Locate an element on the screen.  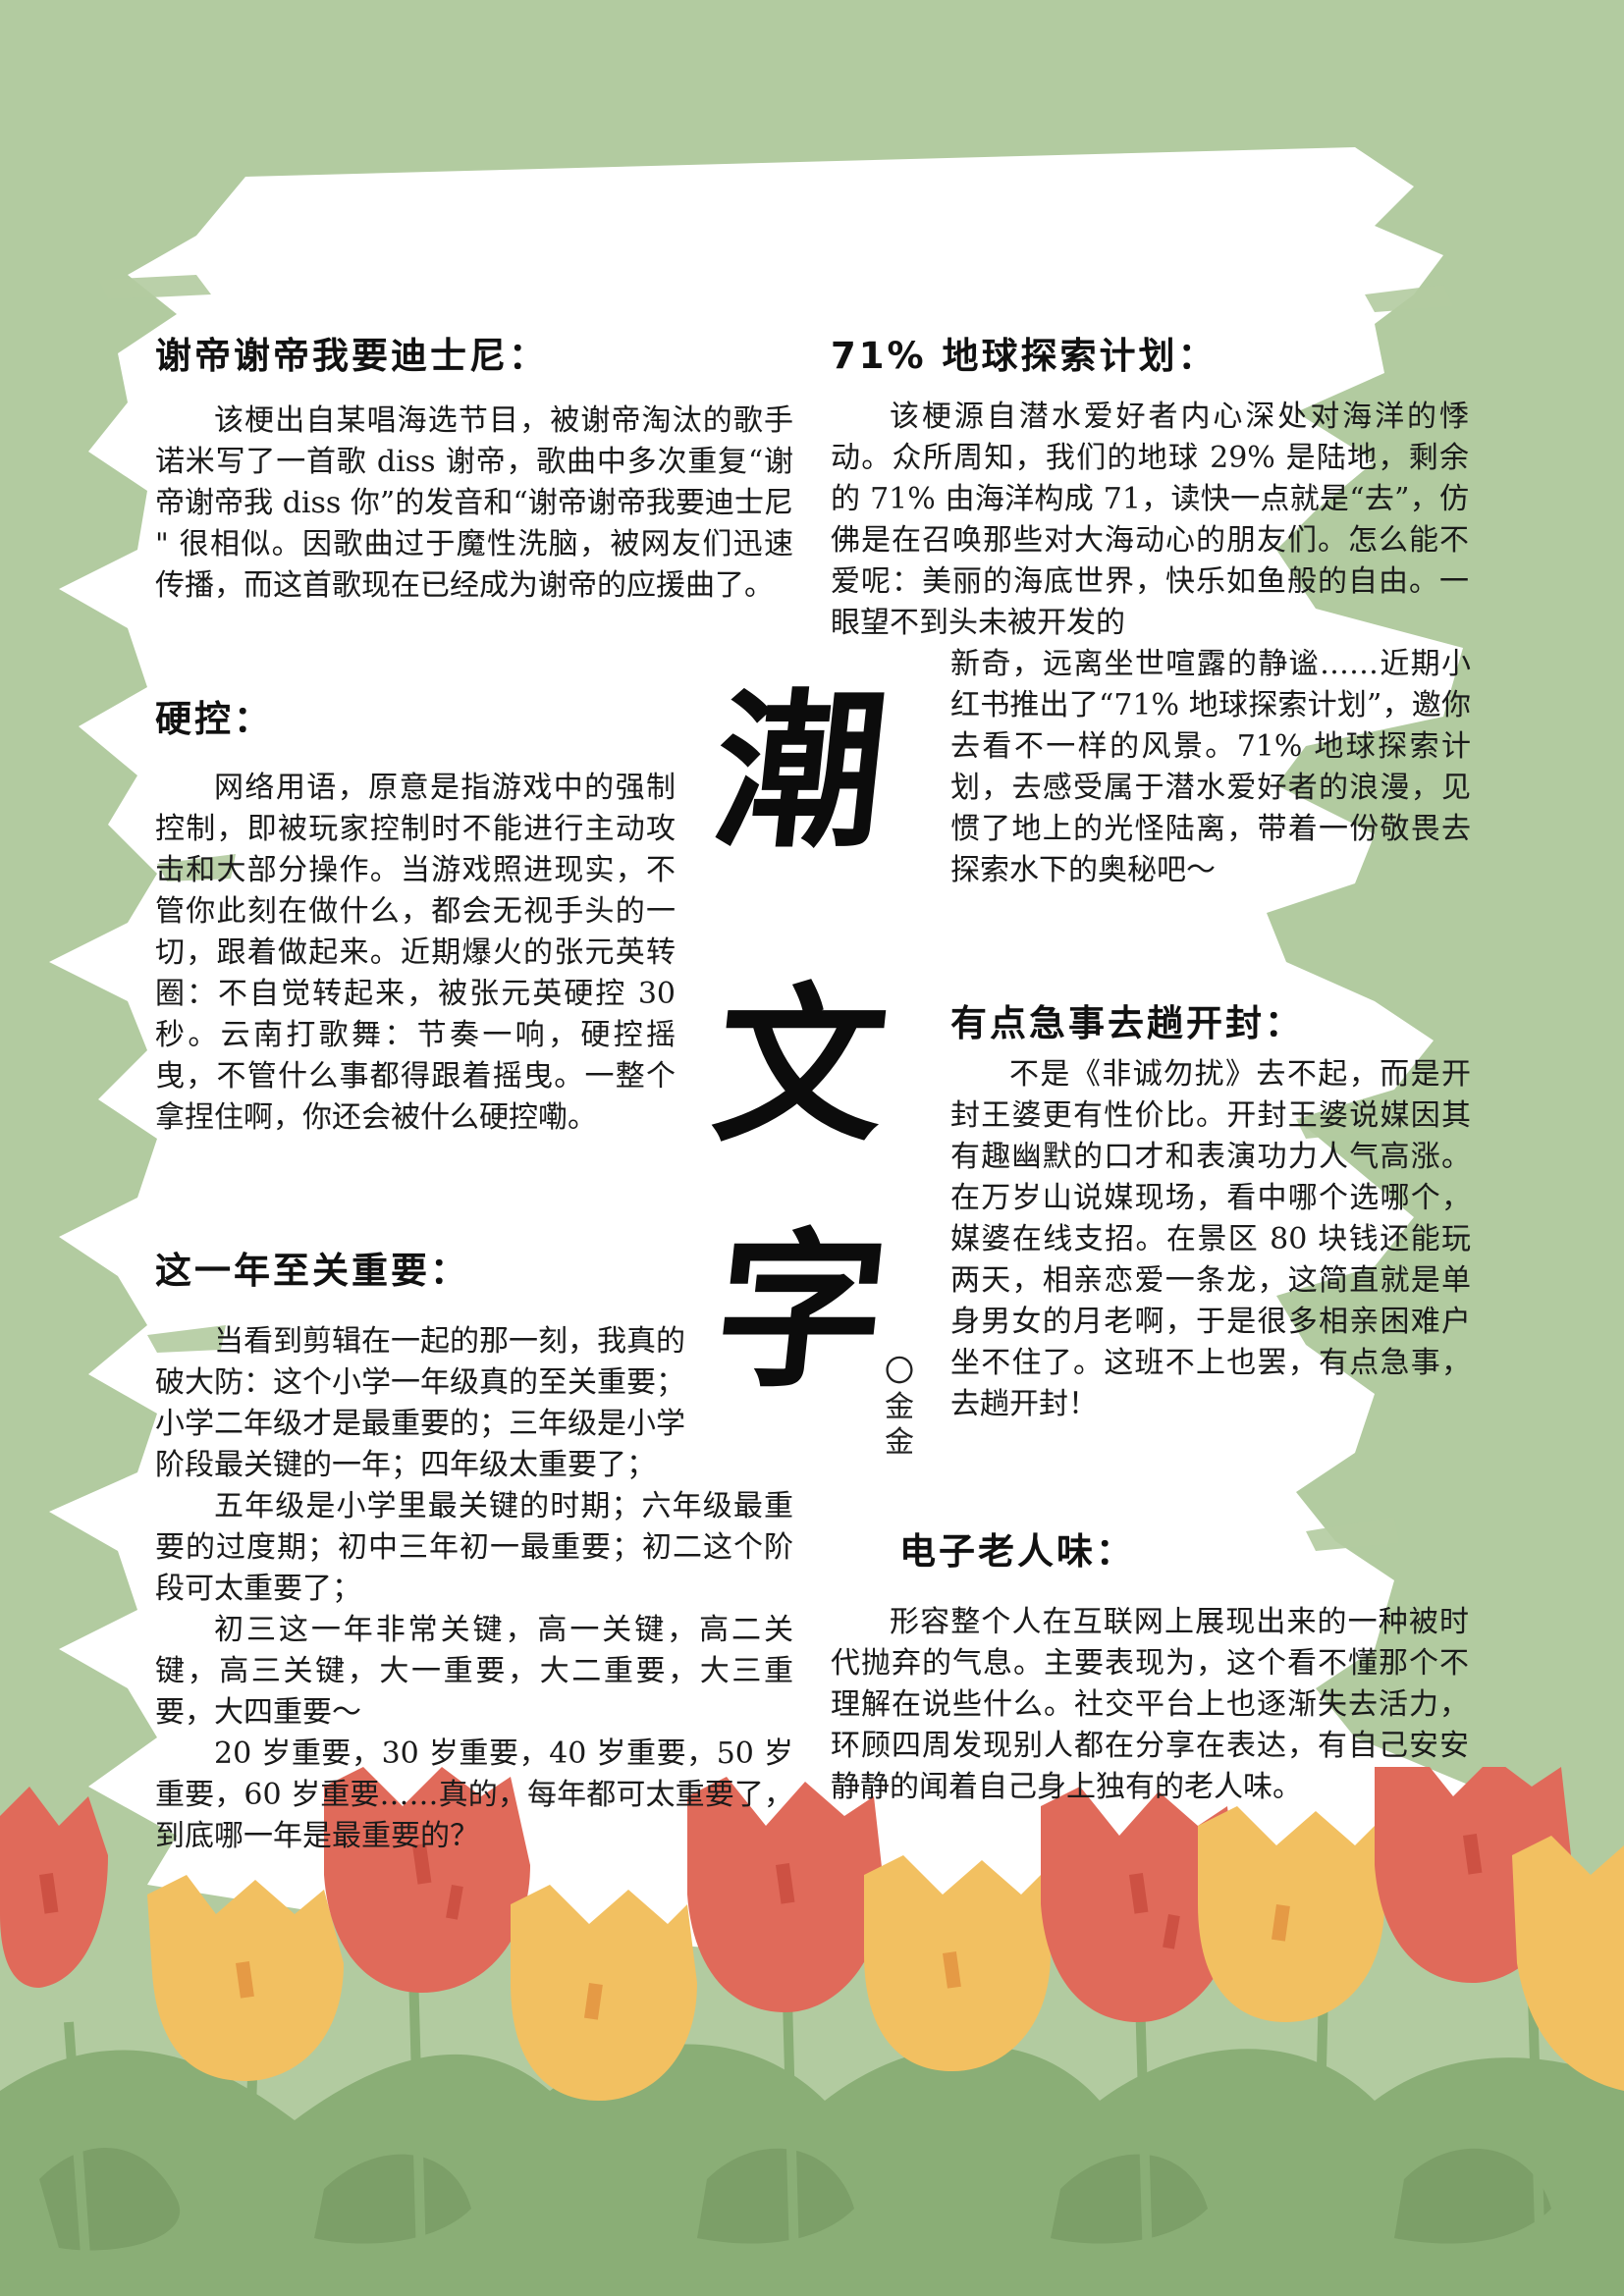
section-heading-71-percent: 71% 地球探索计划： is located at coordinates (1024, 356).